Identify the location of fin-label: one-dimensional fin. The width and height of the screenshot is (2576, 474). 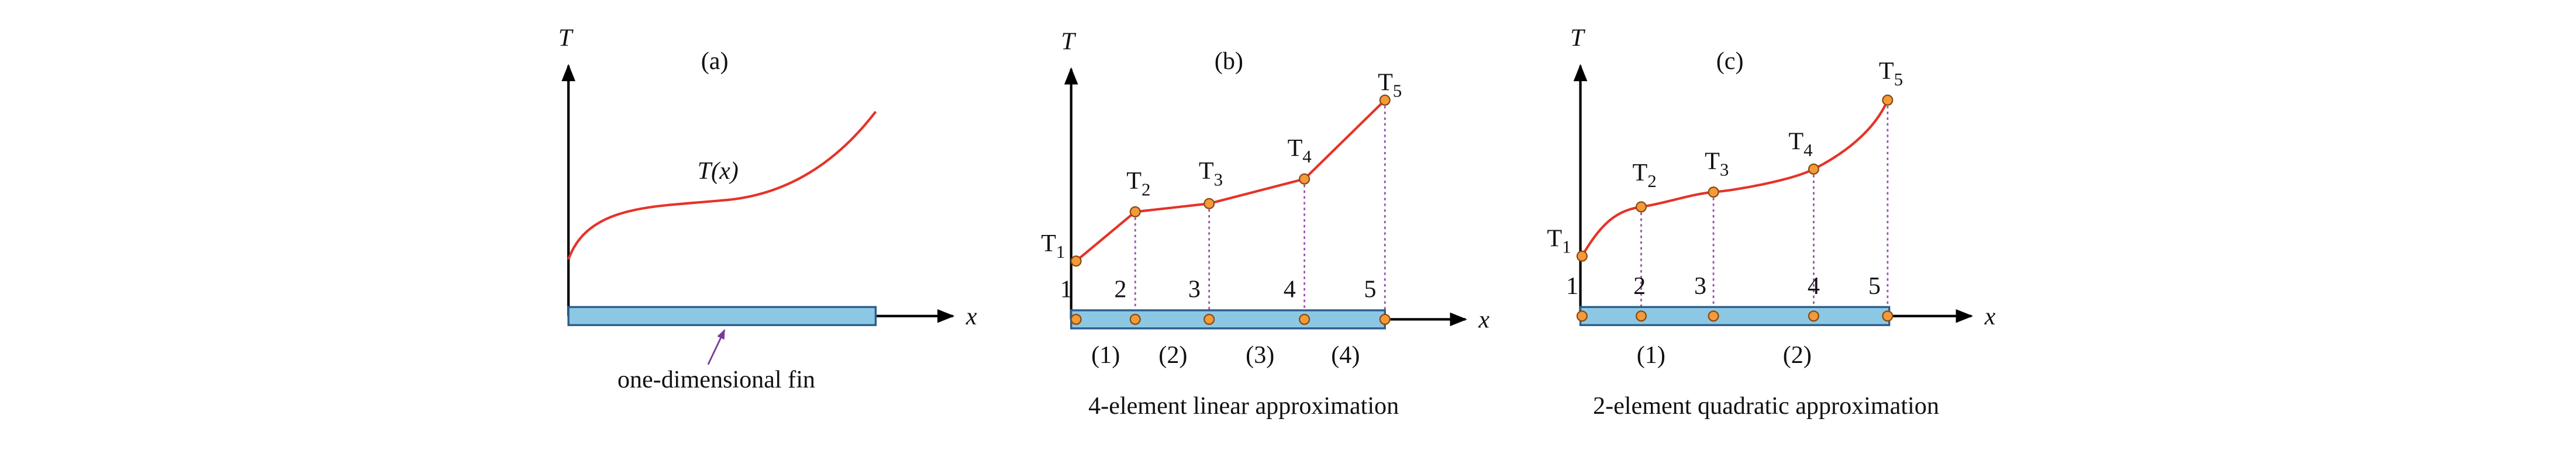
(717, 380).